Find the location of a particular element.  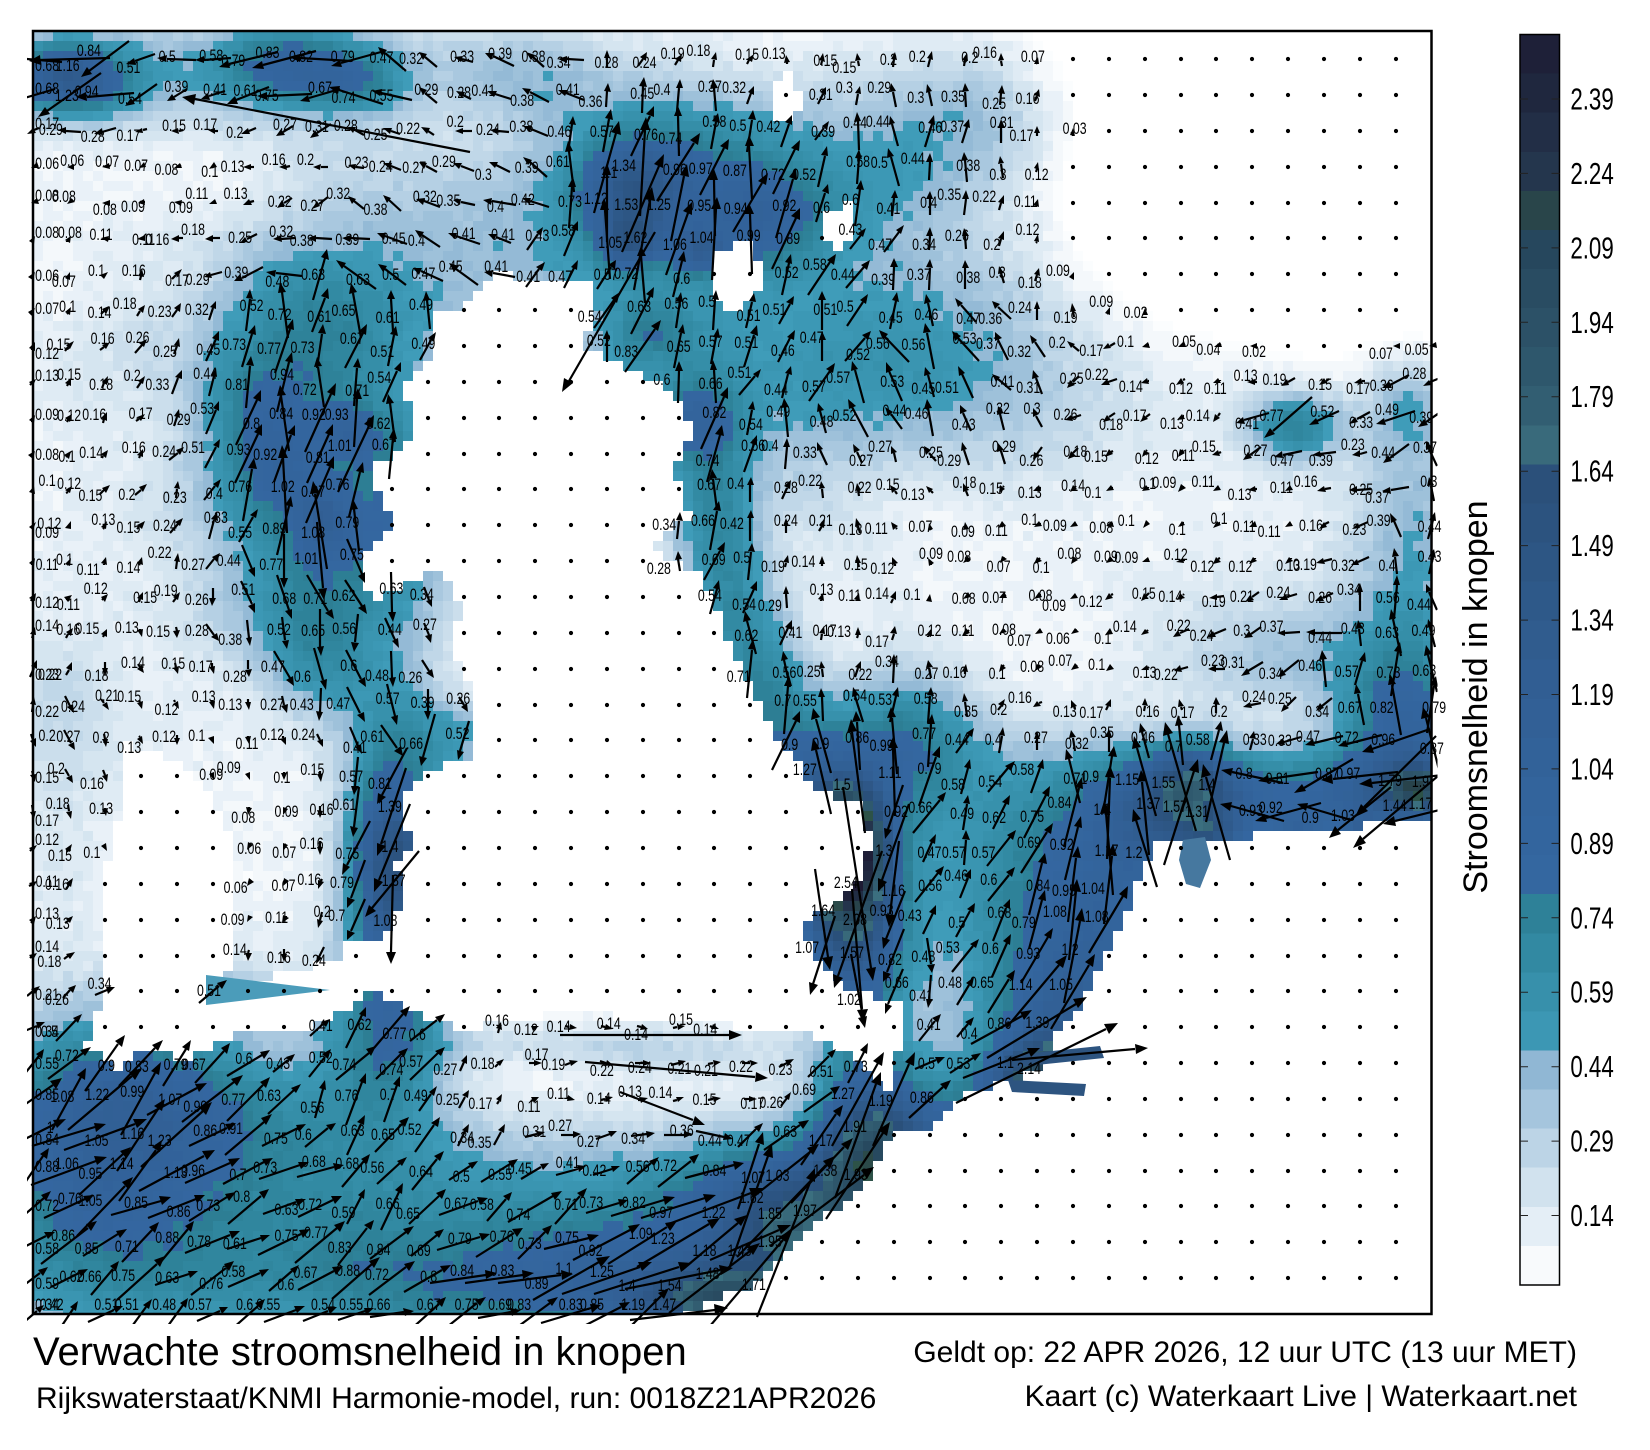

svg-text: 0.3 is located at coordinates (1032, 409).